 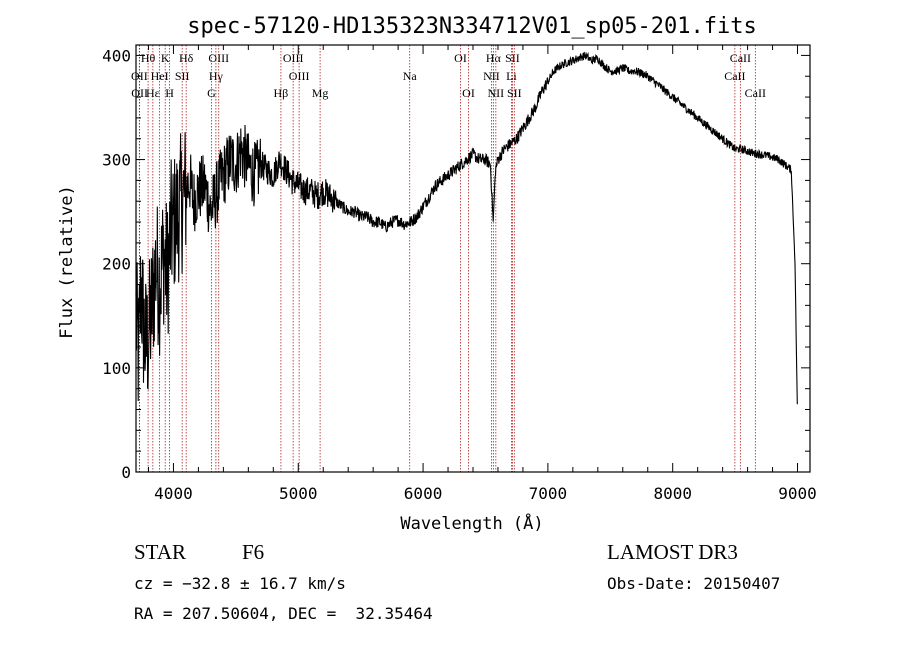 I want to click on x-tick-label: 5000, so click(x=298, y=493).